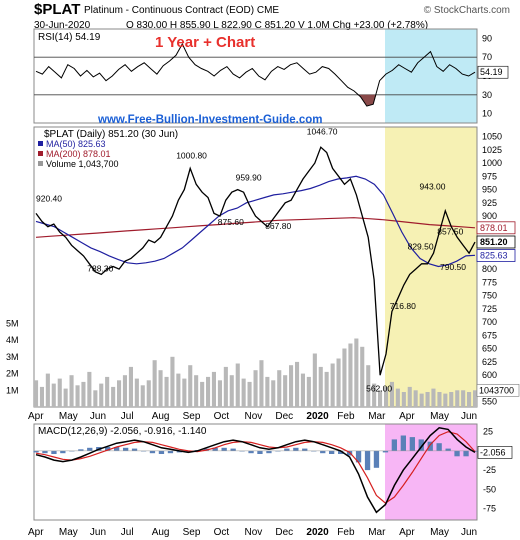 This screenshot has height=540, width=520. I want to click on price-annotation: 788.30, so click(100, 268).